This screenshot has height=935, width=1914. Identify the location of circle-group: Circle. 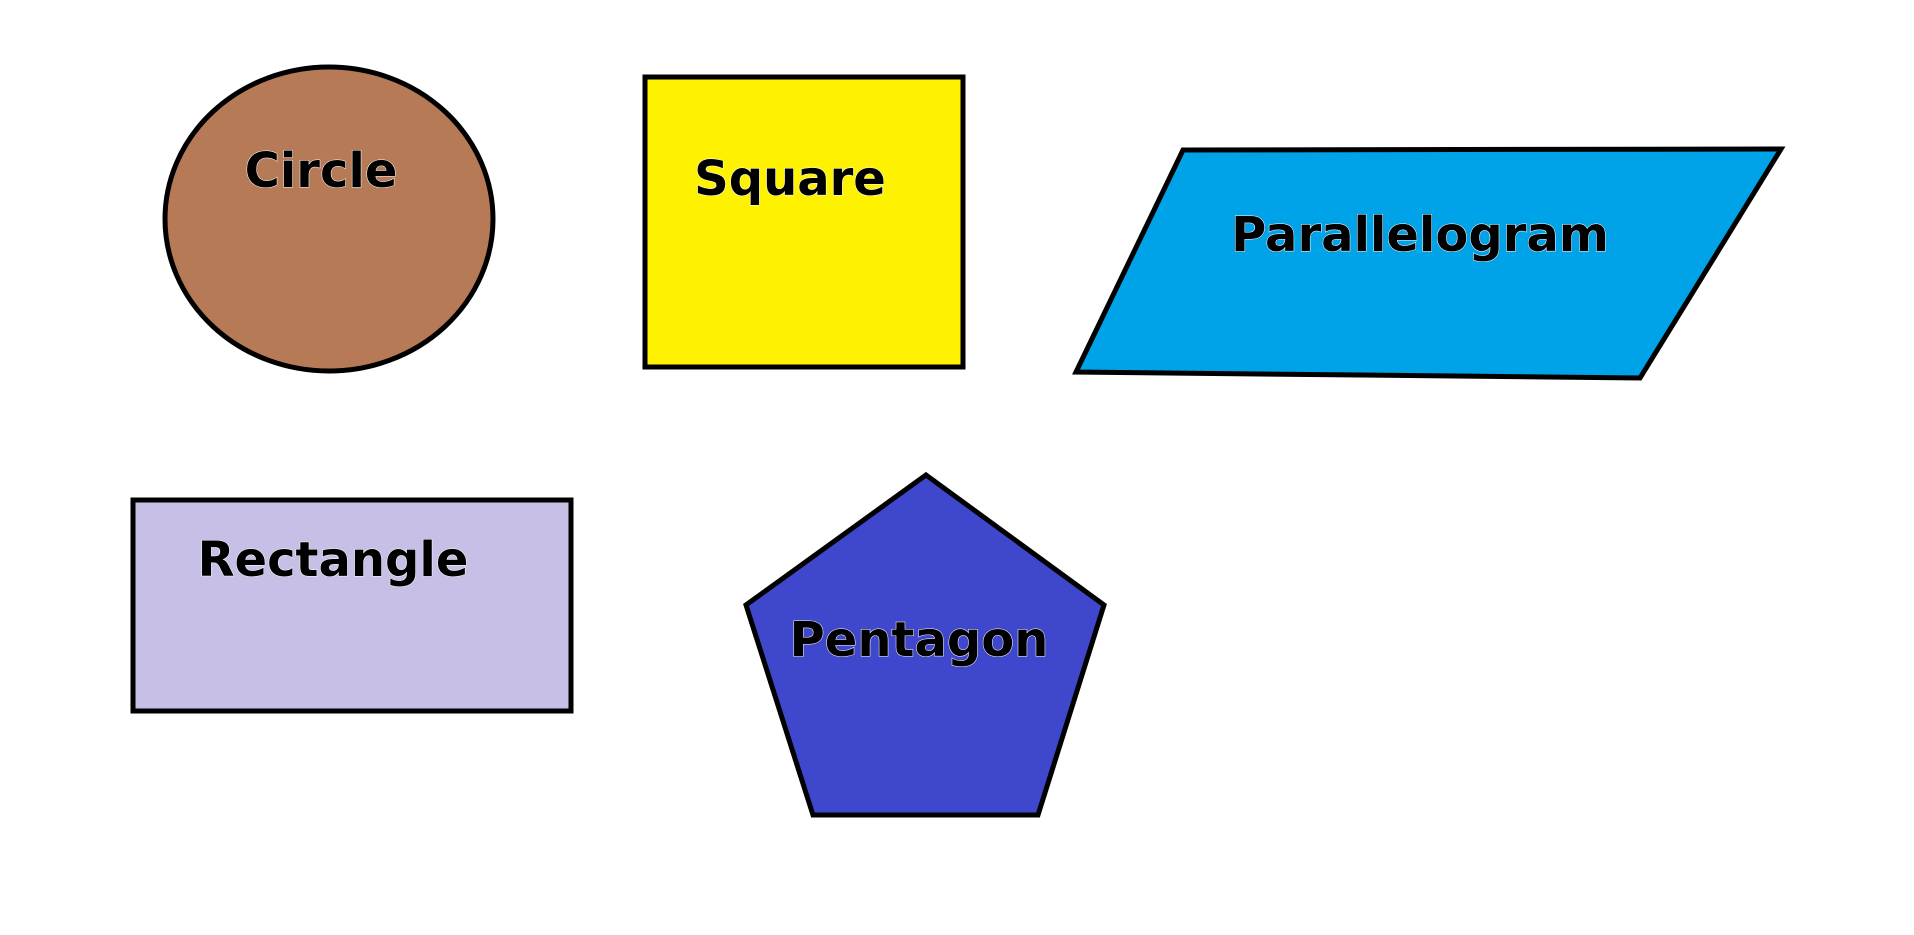
(329, 219).